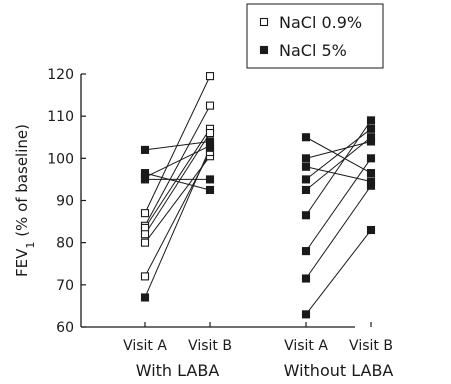 Image resolution: width=451 pixels, height=384 pixels. What do you see at coordinates (264, 22) in the screenshot?
I see `legend-marker-open` at bounding box center [264, 22].